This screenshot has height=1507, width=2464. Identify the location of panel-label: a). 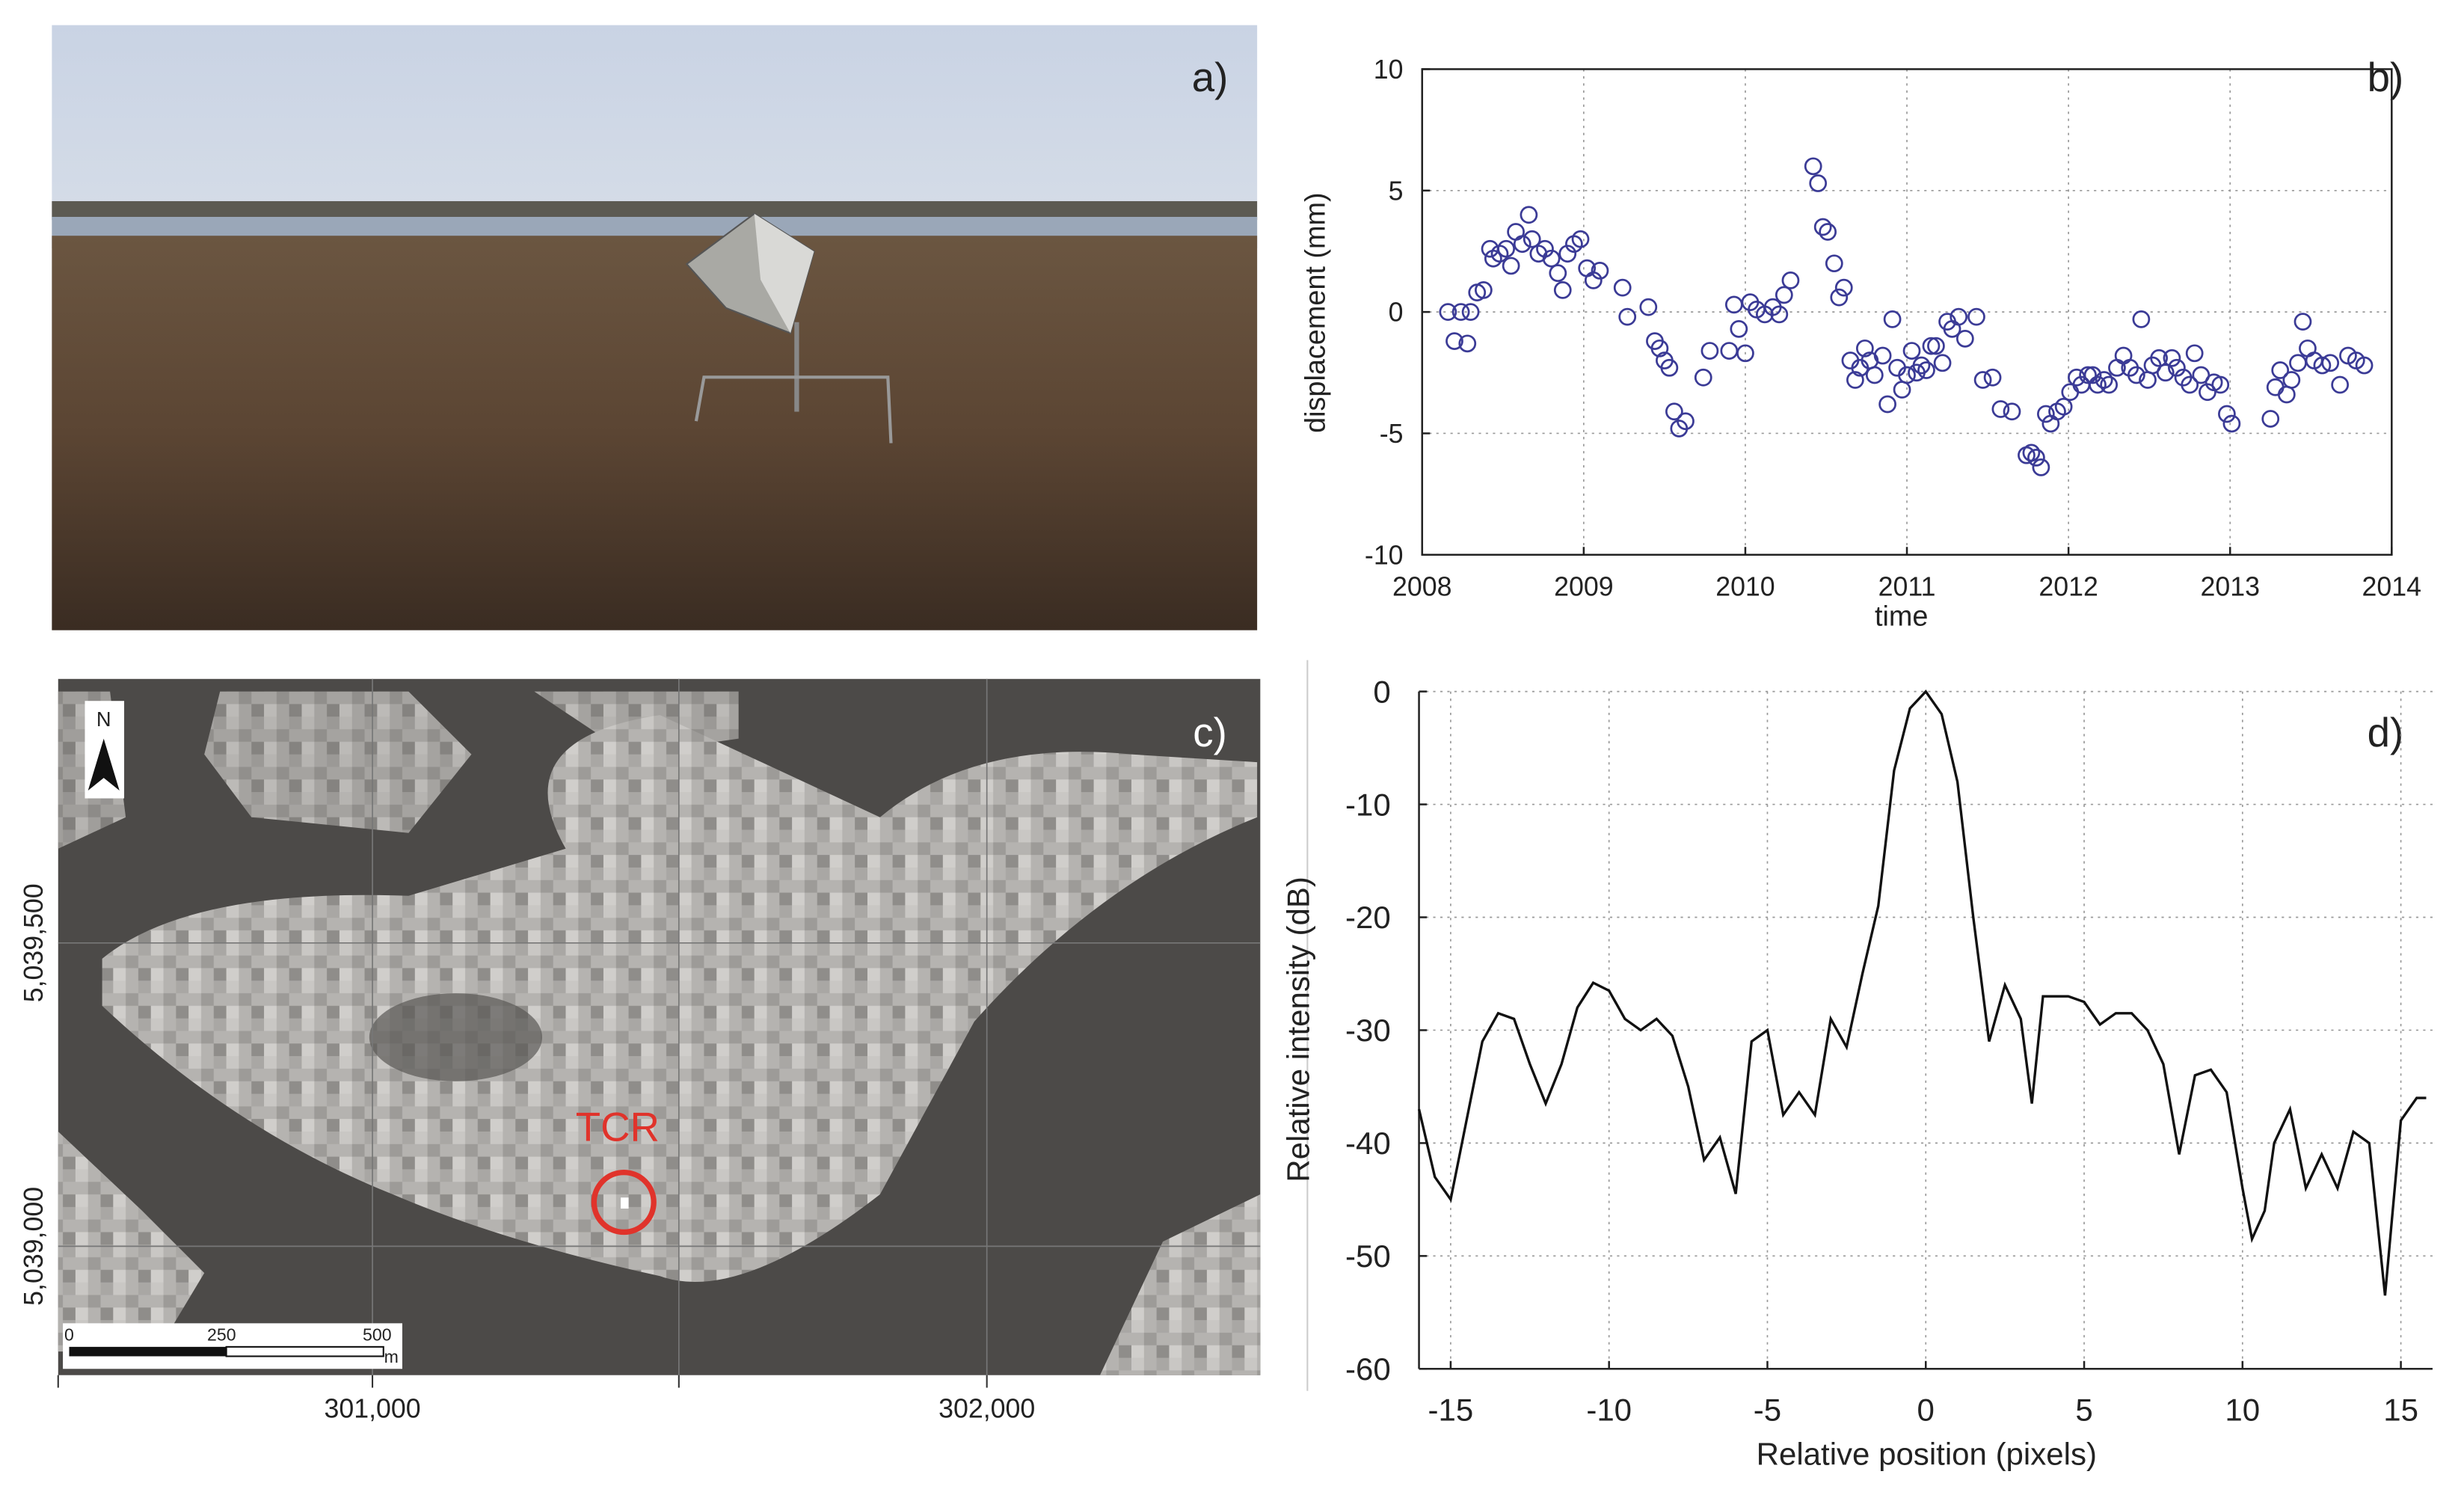
(1210, 77).